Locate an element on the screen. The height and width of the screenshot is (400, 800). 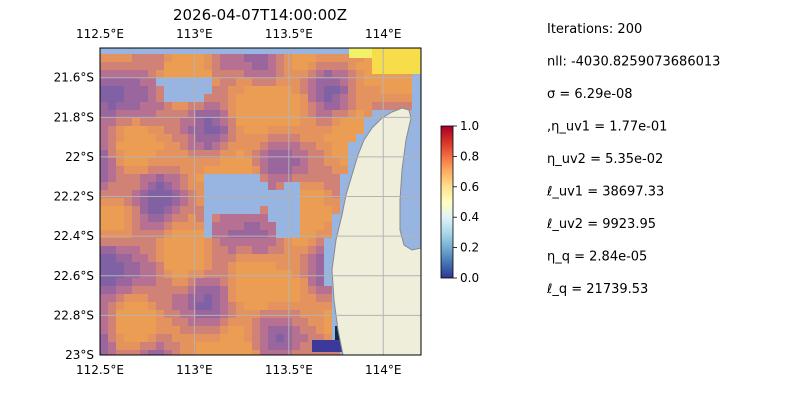
bottom-lon-tick-labels: 112.5°E 113°E 113.5°E 114°E is located at coordinates (238, 370).